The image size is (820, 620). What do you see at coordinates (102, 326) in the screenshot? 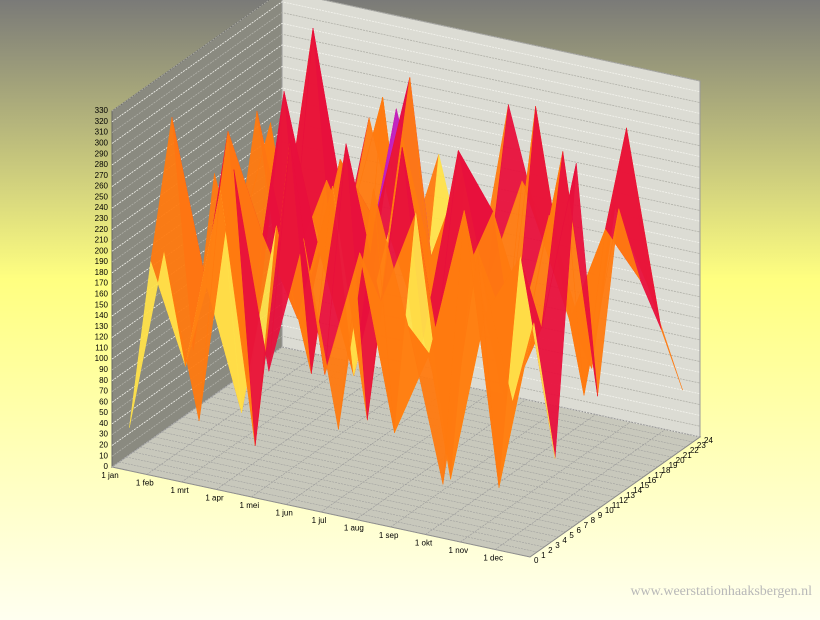
I see `y-tick-label: 130` at bounding box center [102, 326].